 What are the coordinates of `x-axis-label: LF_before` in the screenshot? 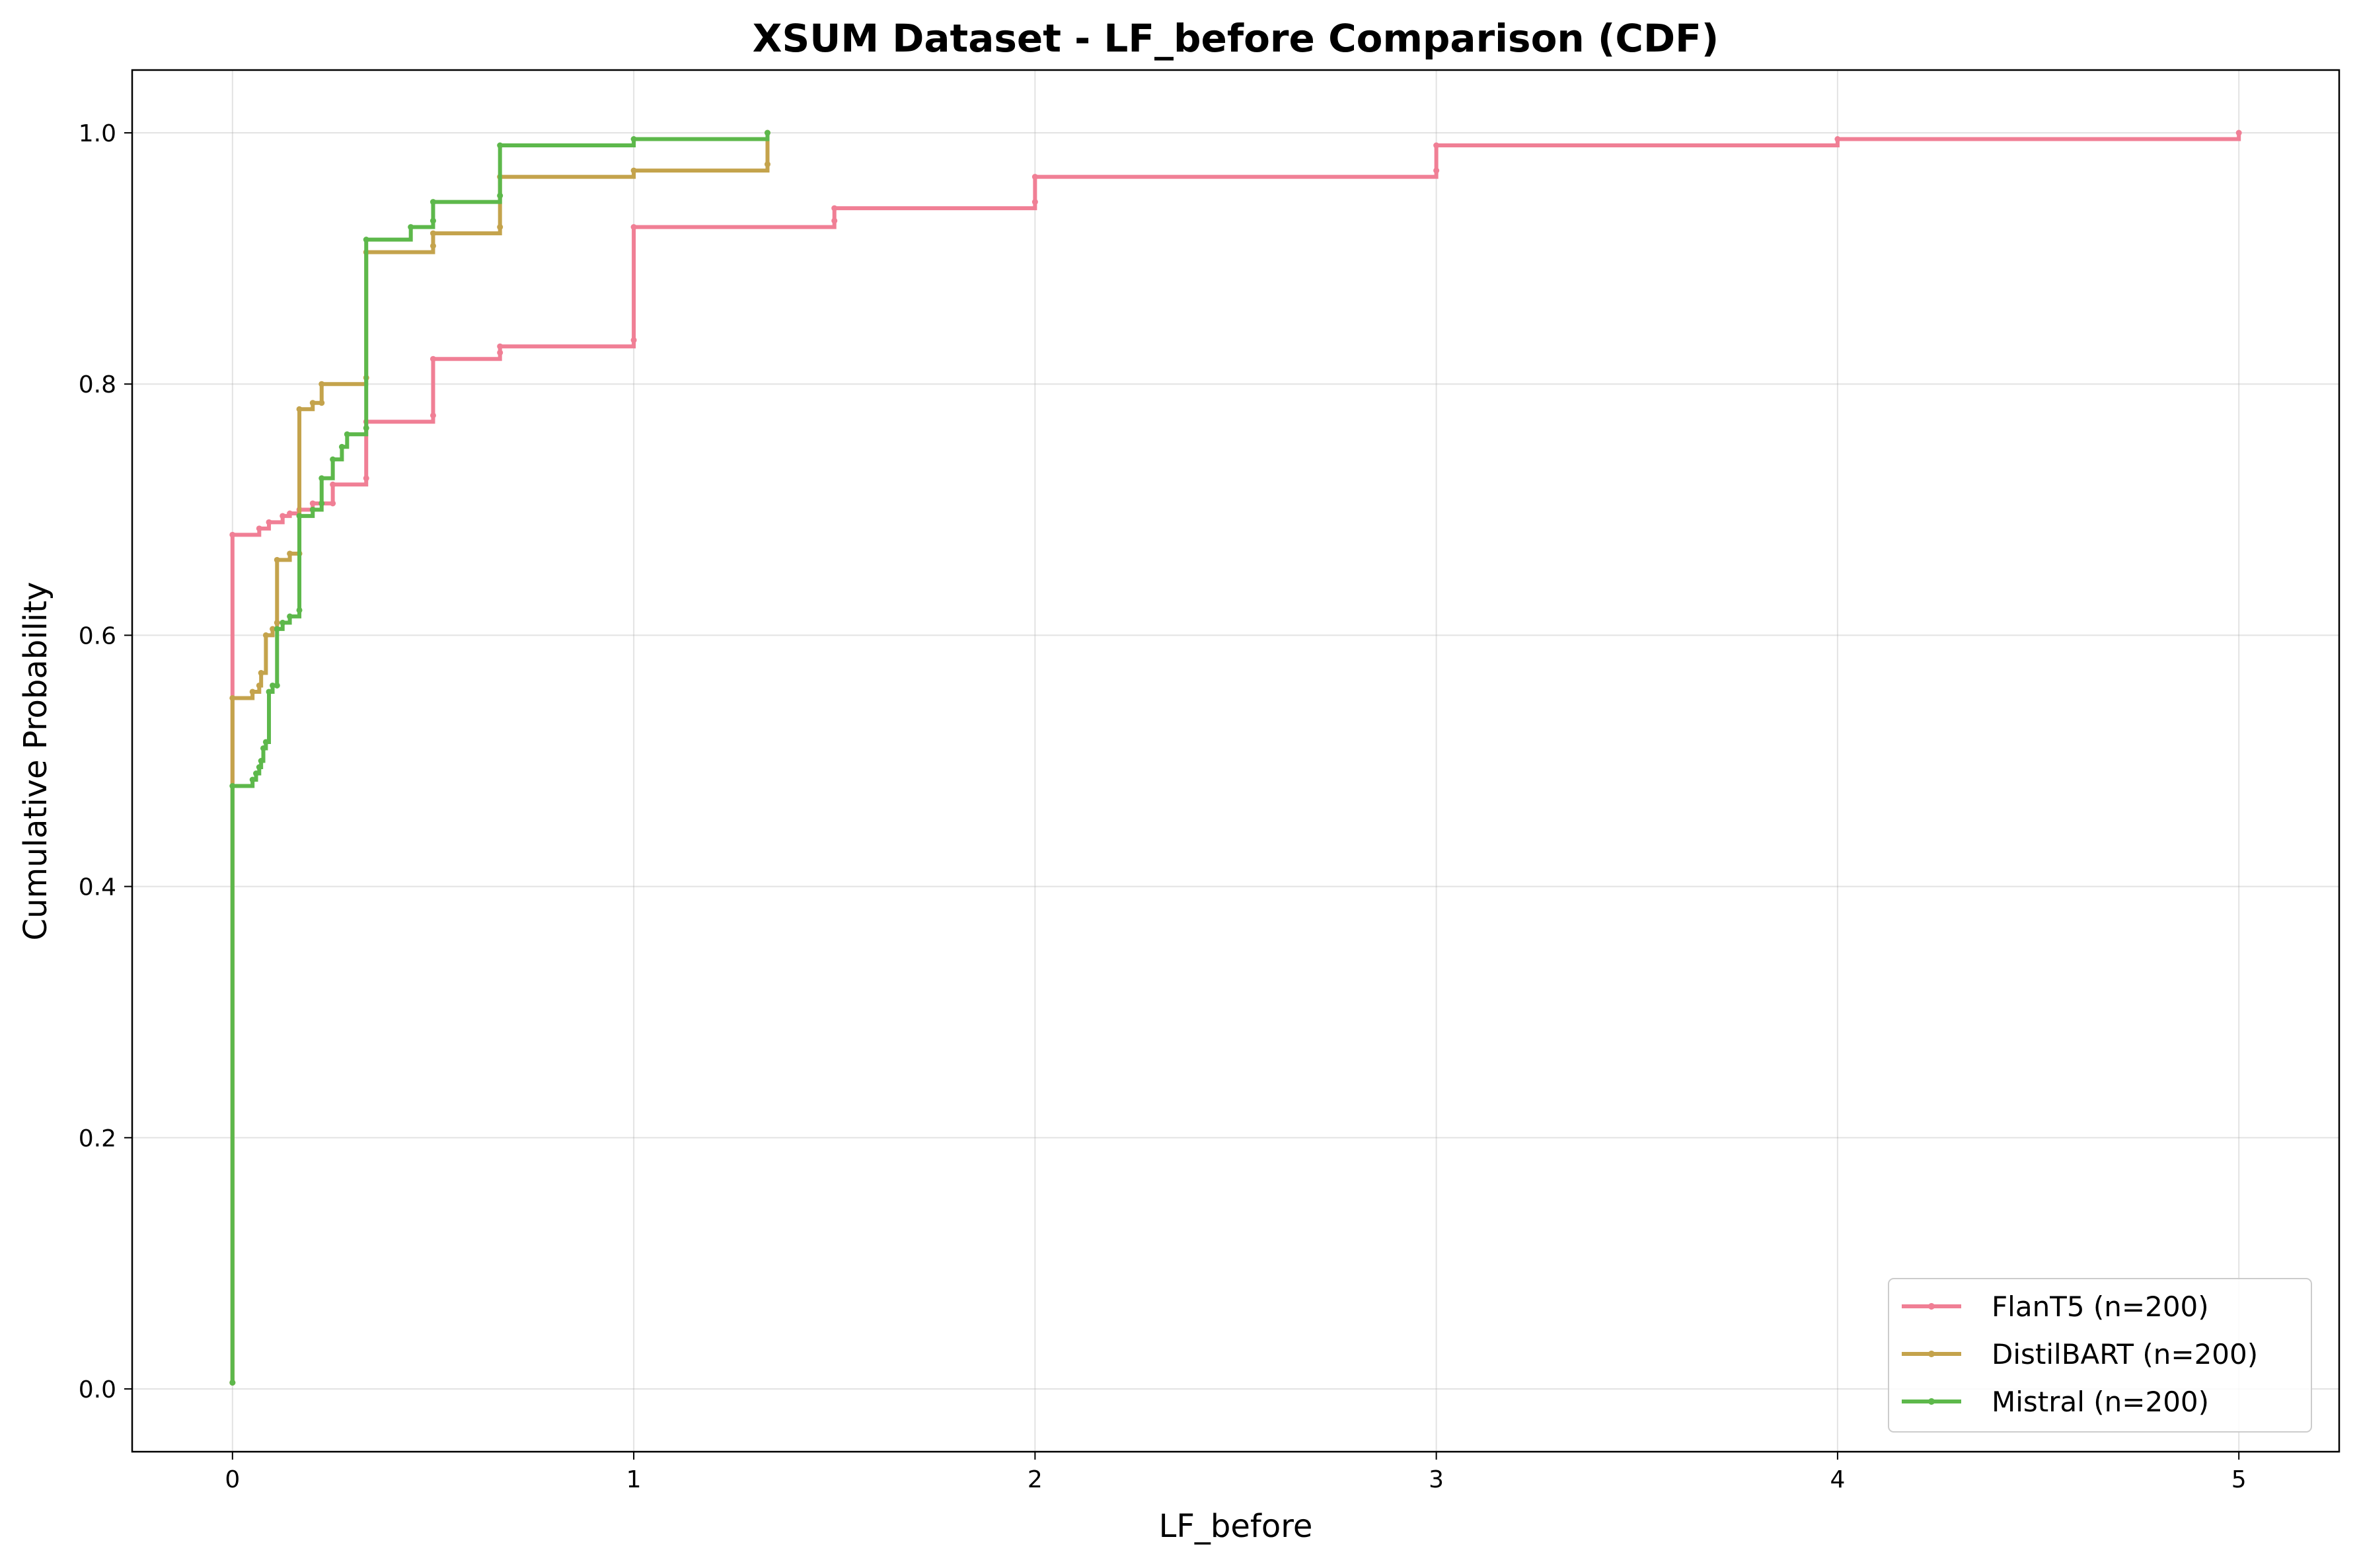 It's located at (1236, 1526).